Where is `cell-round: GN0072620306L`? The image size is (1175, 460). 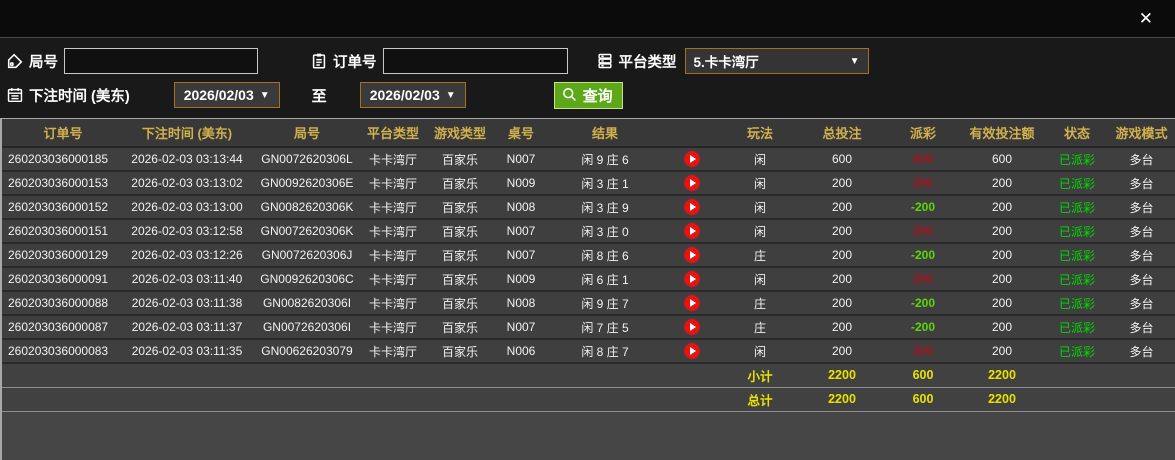 cell-round: GN0072620306L is located at coordinates (307, 159).